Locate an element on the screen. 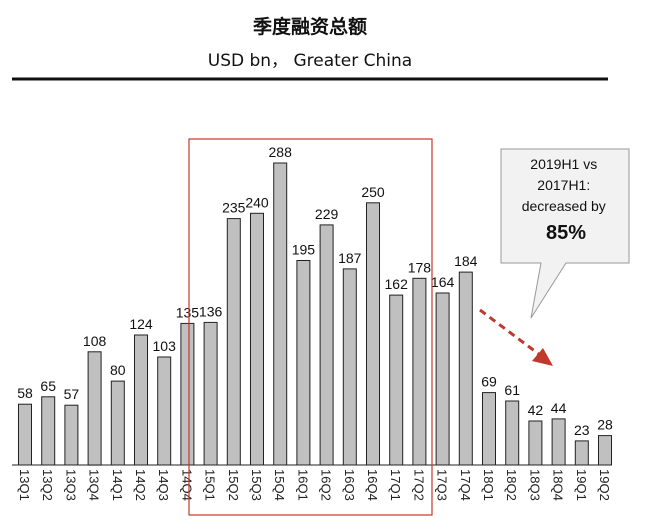 The width and height of the screenshot is (662, 529). x-tick-13Q2: 13Q2 is located at coordinates (47, 485).